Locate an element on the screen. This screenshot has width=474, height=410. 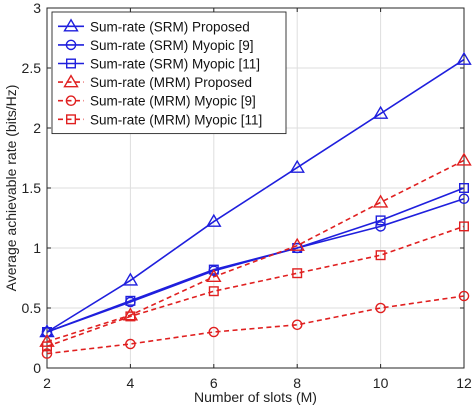
y-tick-label: 2 is located at coordinates (37, 128).